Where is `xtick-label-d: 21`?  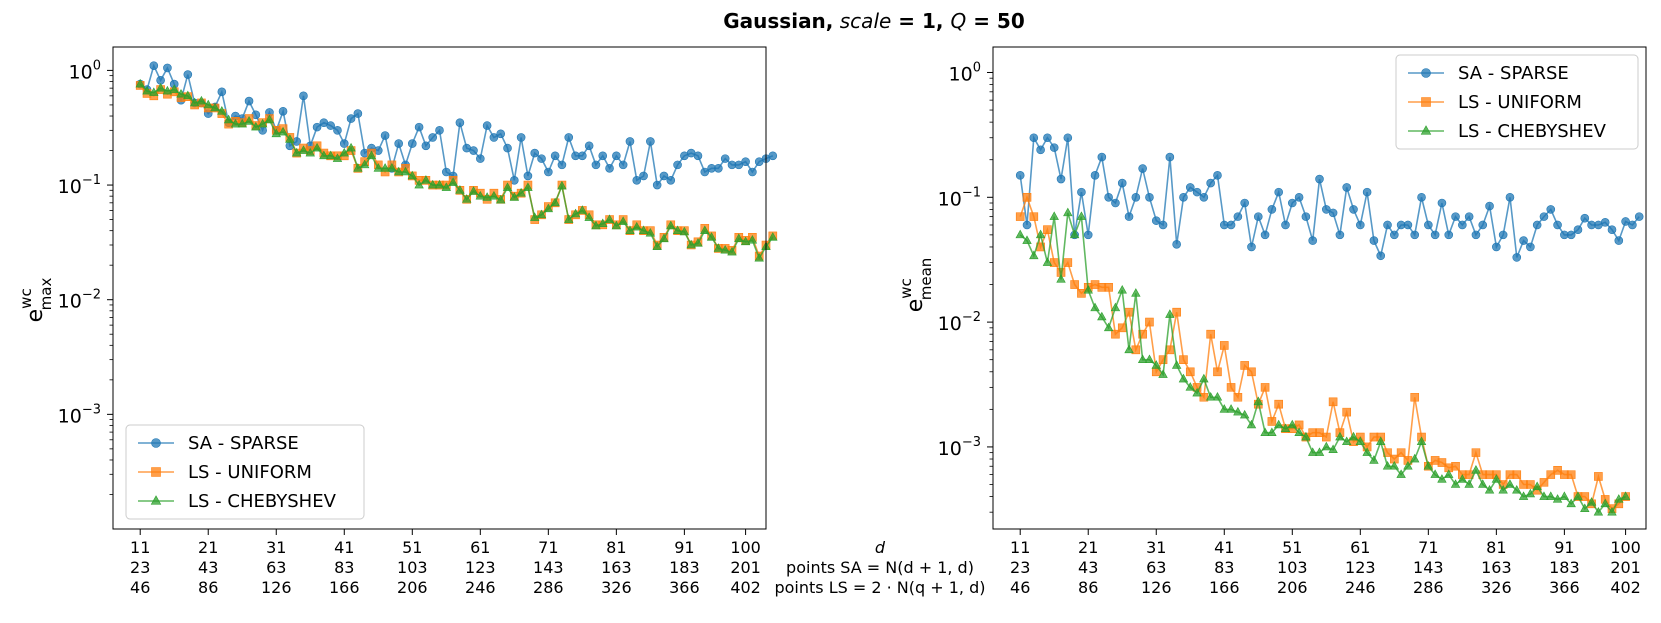
xtick-label-d: 21 is located at coordinates (1088, 547).